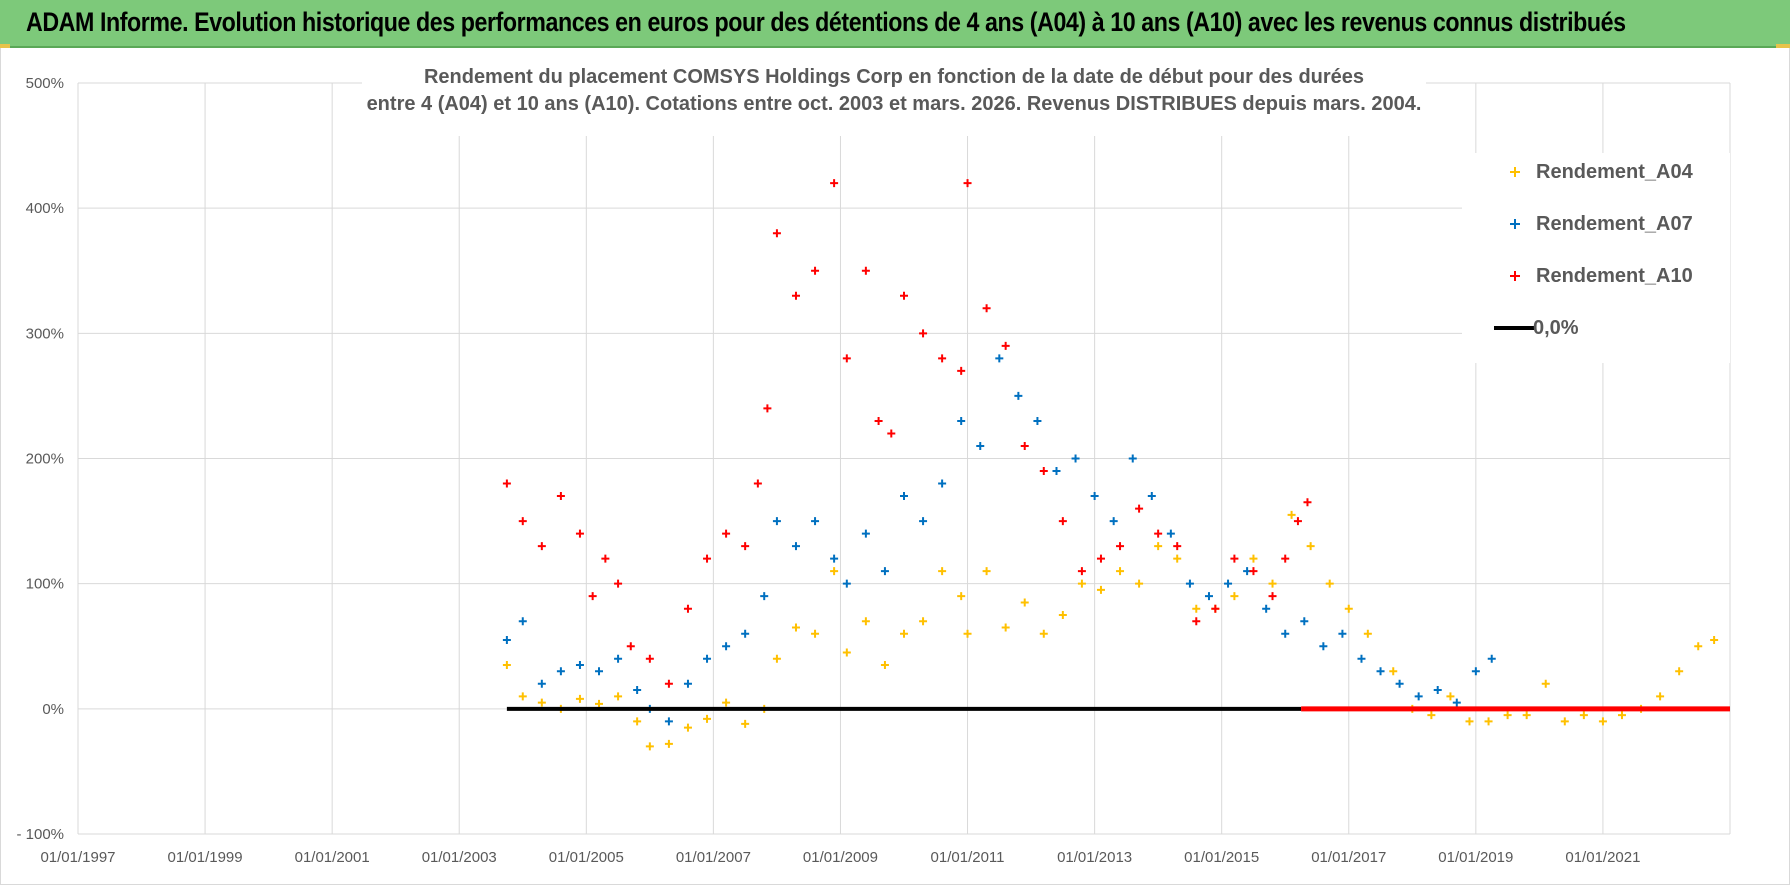 Image resolution: width=1790 pixels, height=886 pixels. I want to click on x-tick-label: 01/01/2007, so click(713, 857).